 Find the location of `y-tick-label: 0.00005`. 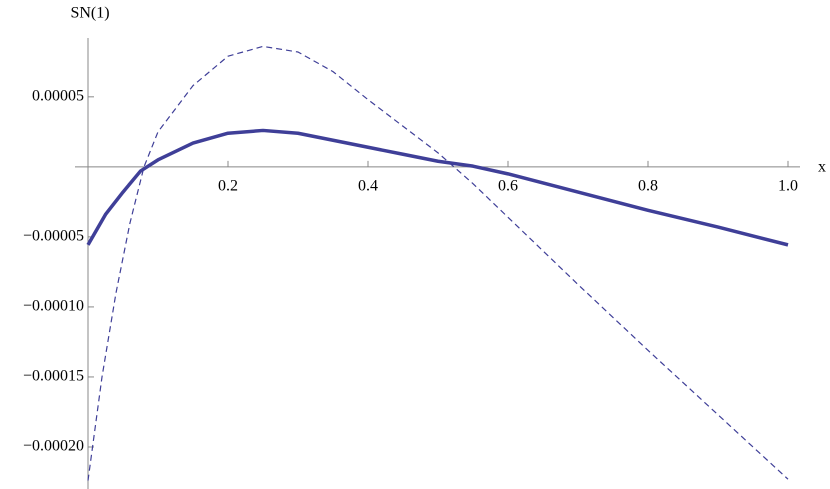

y-tick-label: 0.00005 is located at coordinates (58, 95).